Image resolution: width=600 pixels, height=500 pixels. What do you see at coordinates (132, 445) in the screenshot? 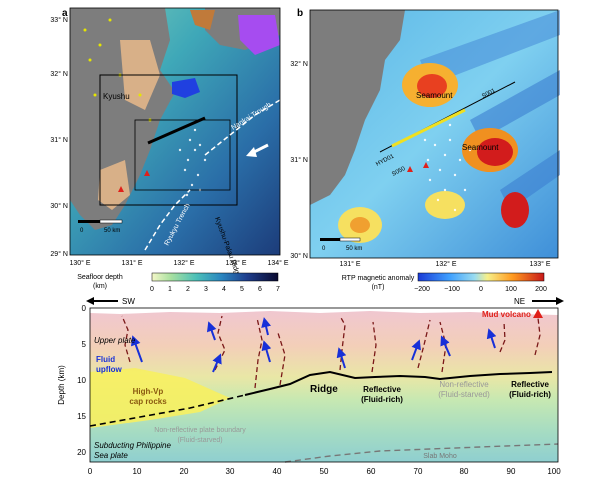
I see `label-subducting-plate: Subducting Philippine` at bounding box center [132, 445].